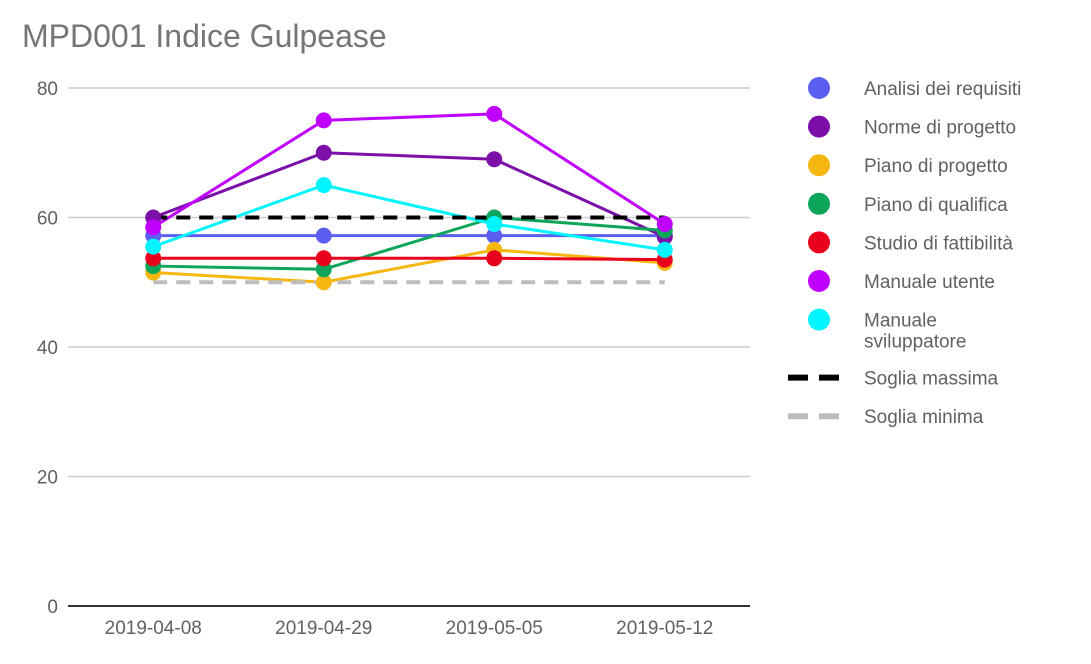 This screenshot has width=1091, height=664. Describe the element at coordinates (936, 205) in the screenshot. I see `legend-label: Piano di qualifica` at that location.